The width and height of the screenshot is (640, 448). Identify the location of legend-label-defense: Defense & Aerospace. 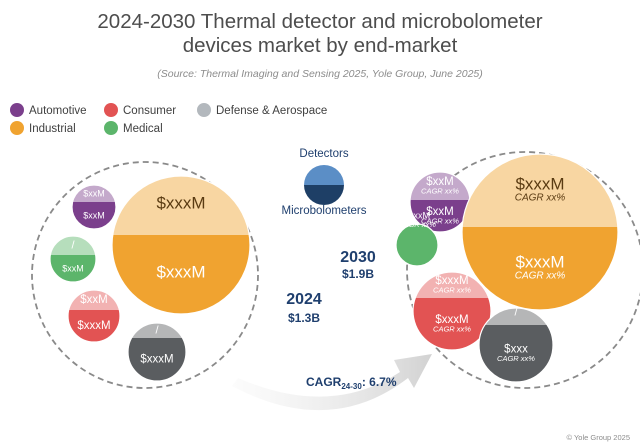
(272, 111).